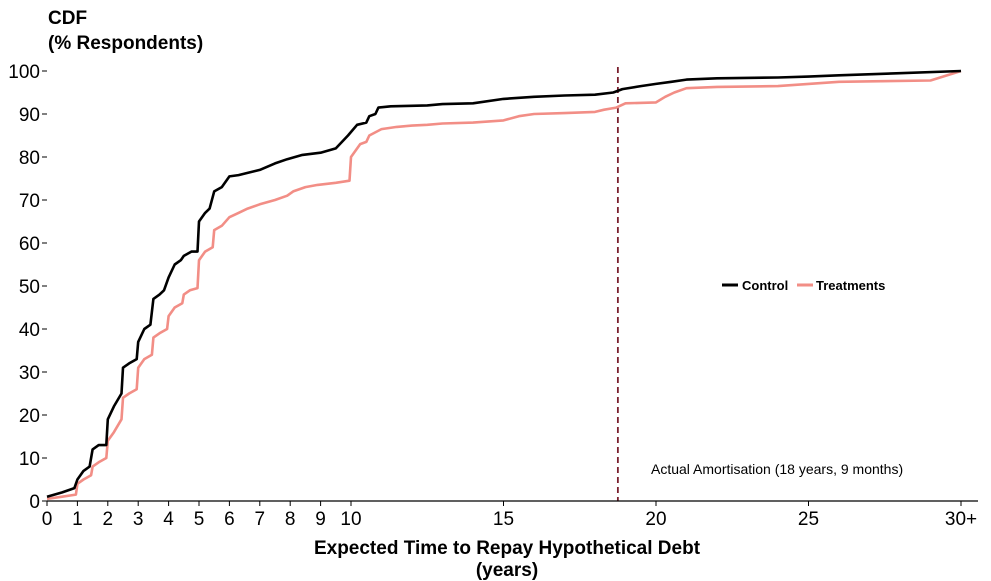 Image resolution: width=991 pixels, height=581 pixels. Describe the element at coordinates (34, 502) in the screenshot. I see `y-tick-label: 0` at that location.